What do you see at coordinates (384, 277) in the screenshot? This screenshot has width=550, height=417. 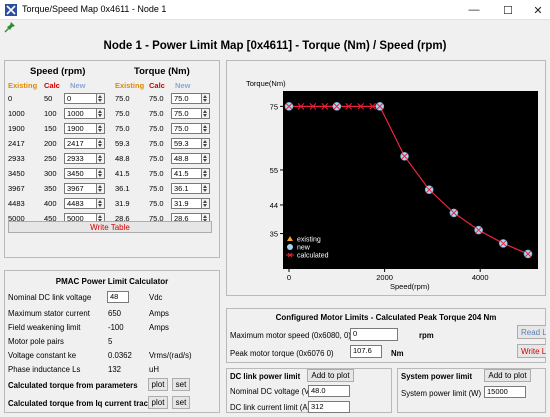 I see `x-tick-label: 2000` at bounding box center [384, 277].